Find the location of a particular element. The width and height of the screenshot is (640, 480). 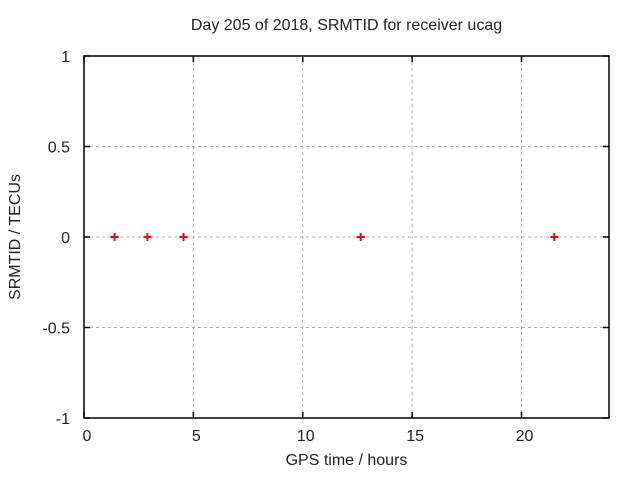

y-tick-label: -1 is located at coordinates (63, 419).